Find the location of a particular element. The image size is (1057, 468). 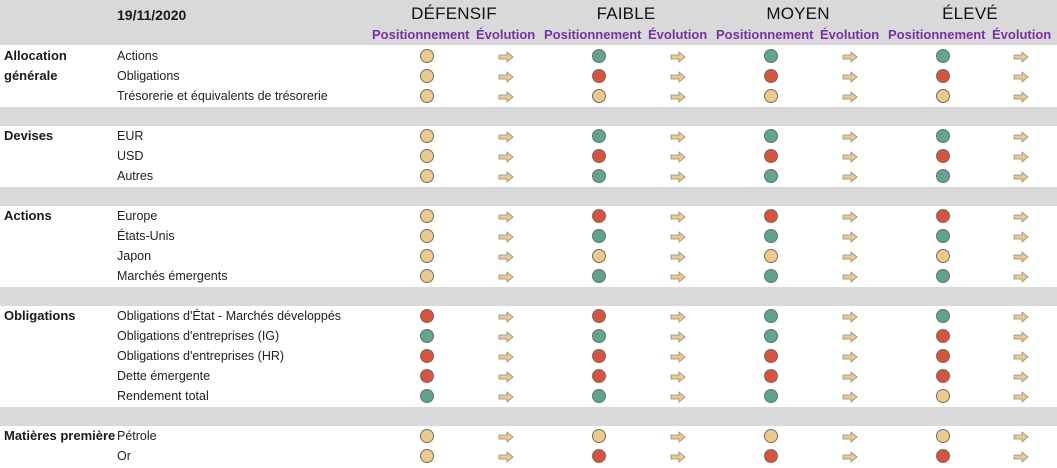

section-separator is located at coordinates (528, 296).